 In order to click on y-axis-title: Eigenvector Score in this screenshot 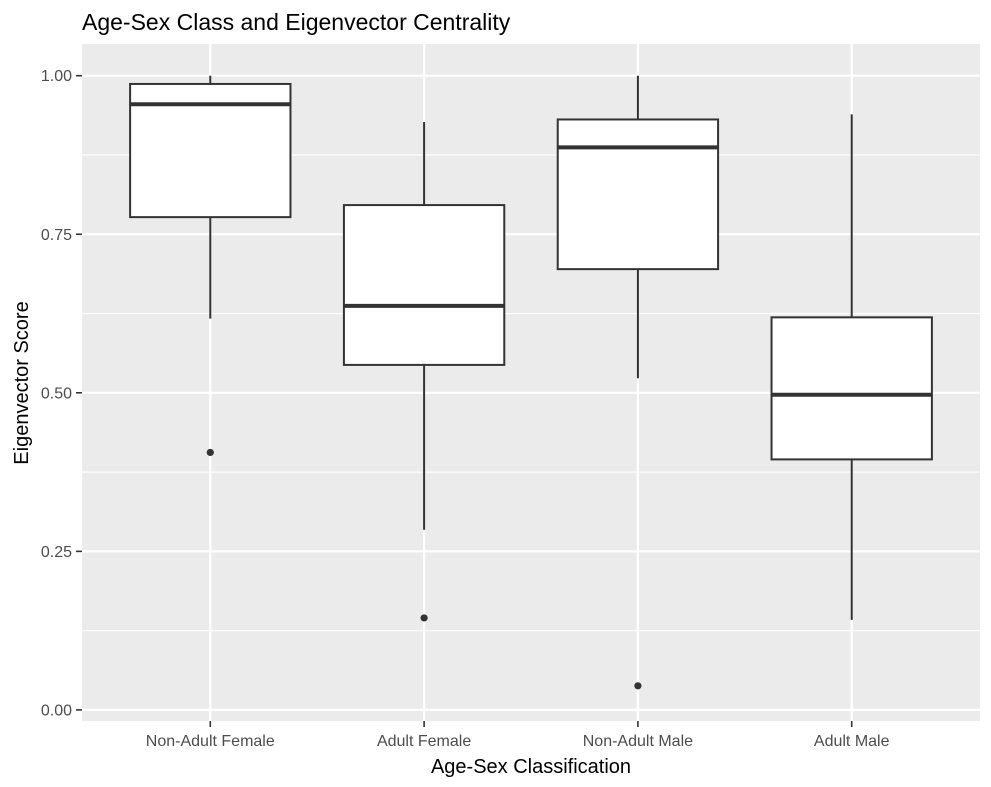, I will do `click(22, 382)`.